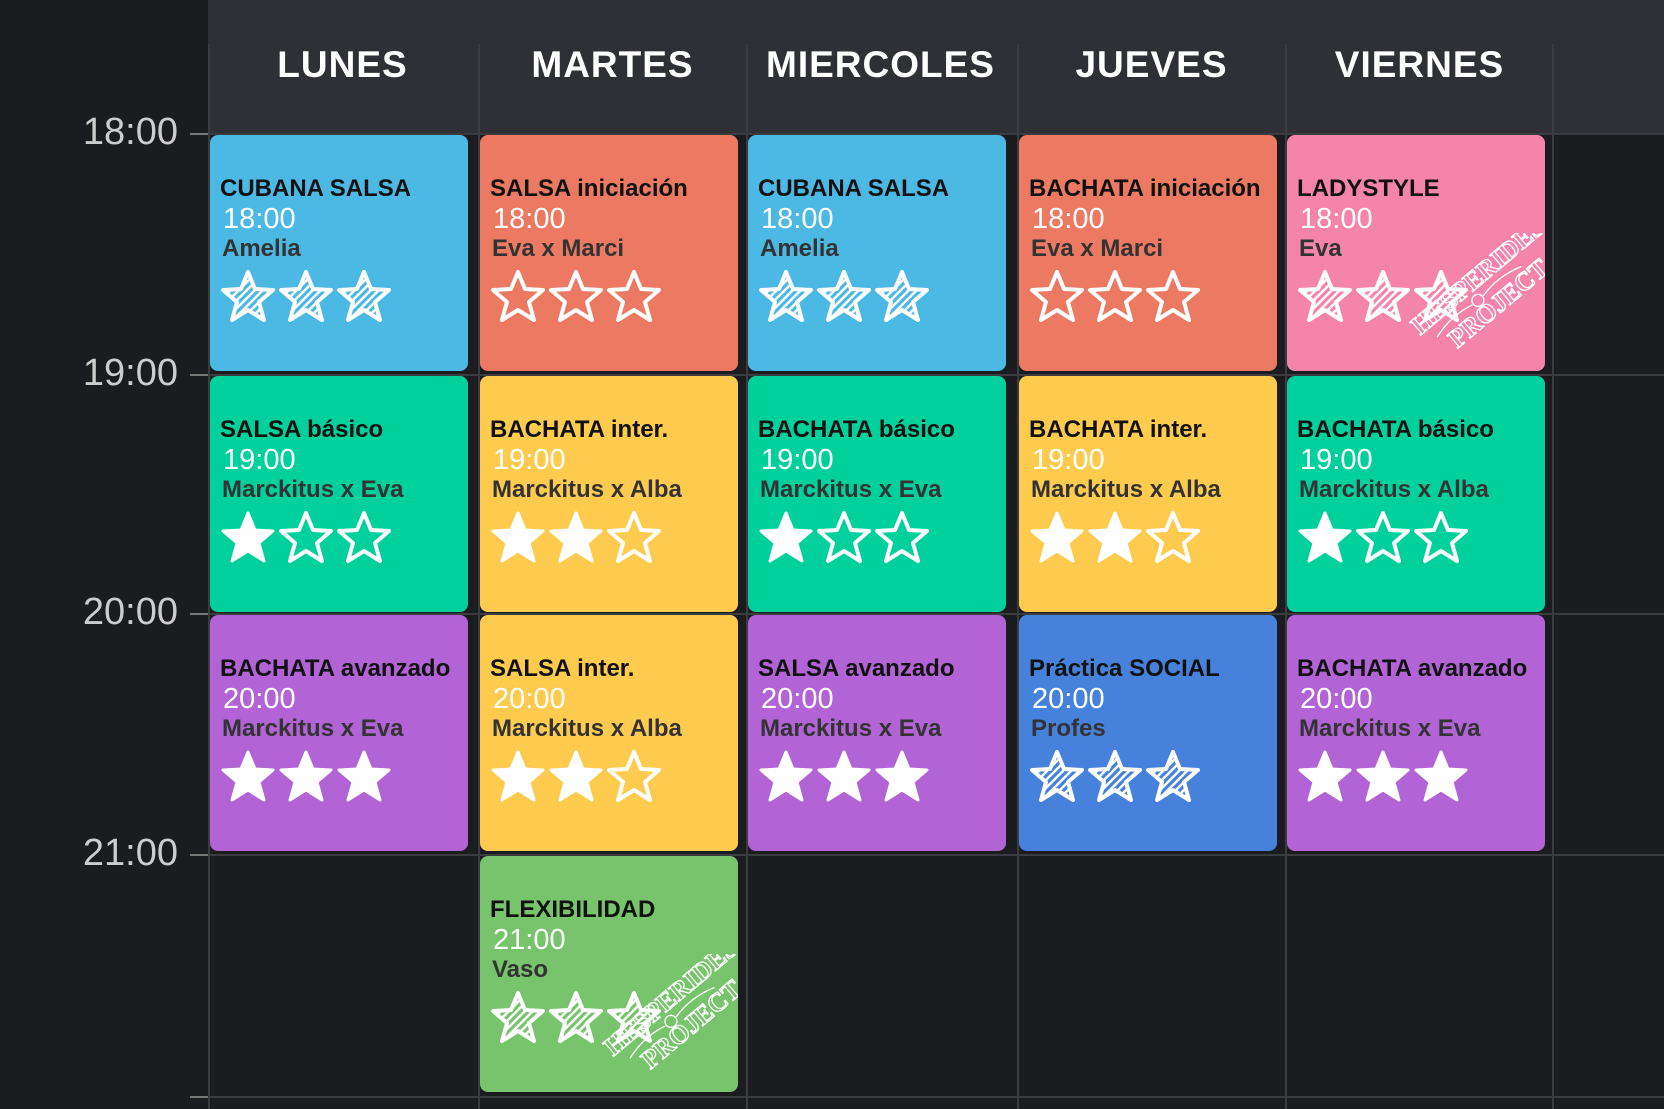  Describe the element at coordinates (1473, 287) in the screenshot. I see `hesperides-project-logo: HESPERIDES PROJECT` at that location.